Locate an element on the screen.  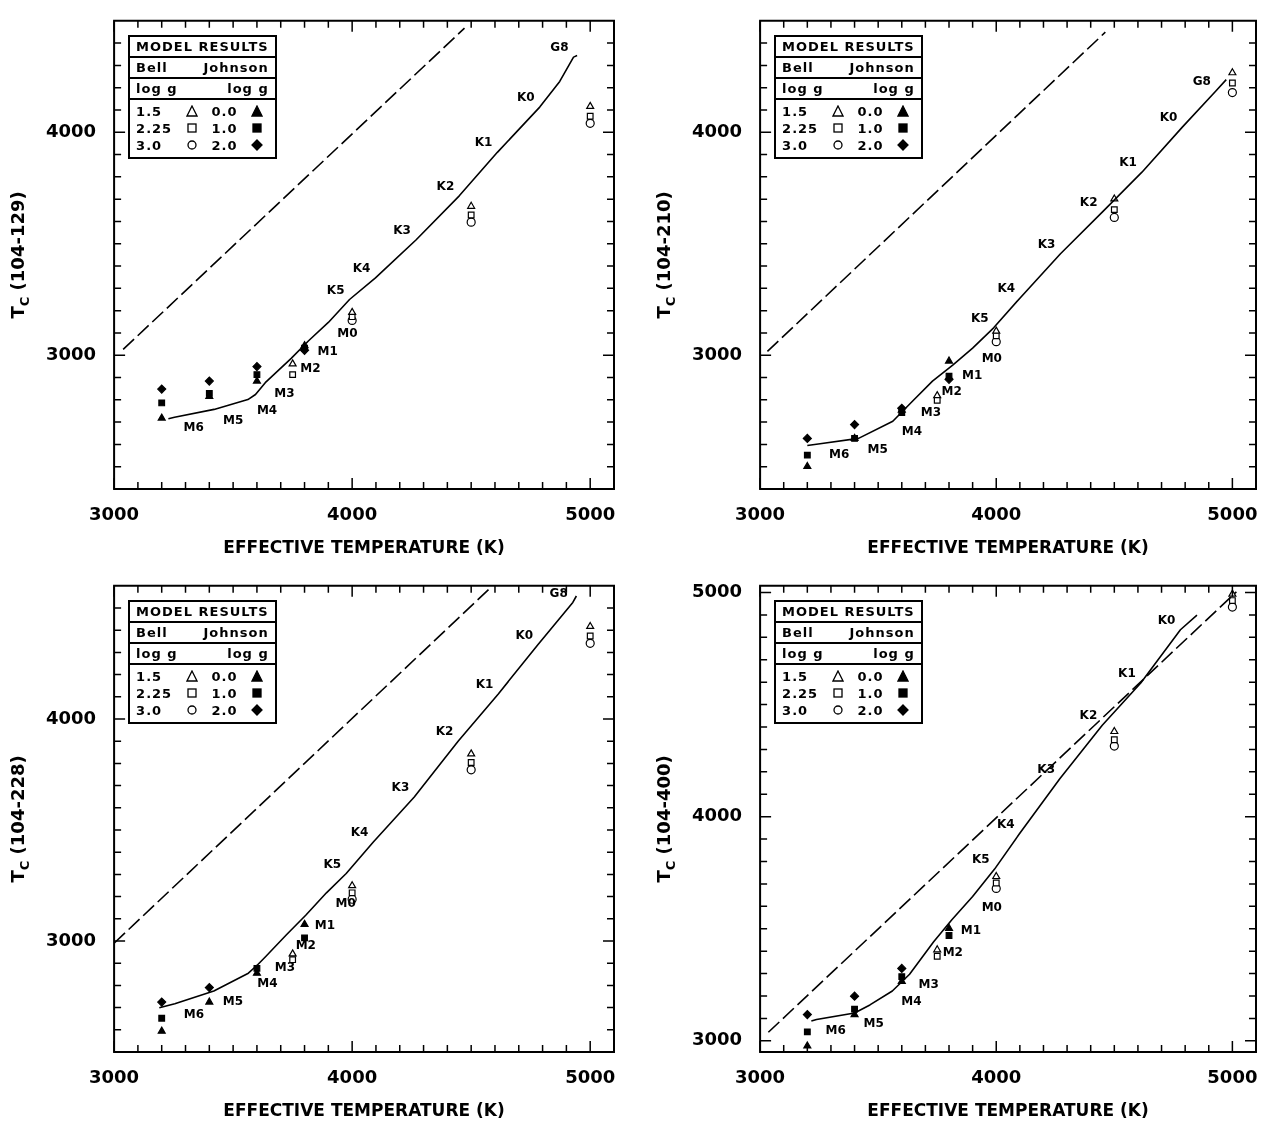
y-axis-title: TC (104-210) is located at coordinates (665, 255).